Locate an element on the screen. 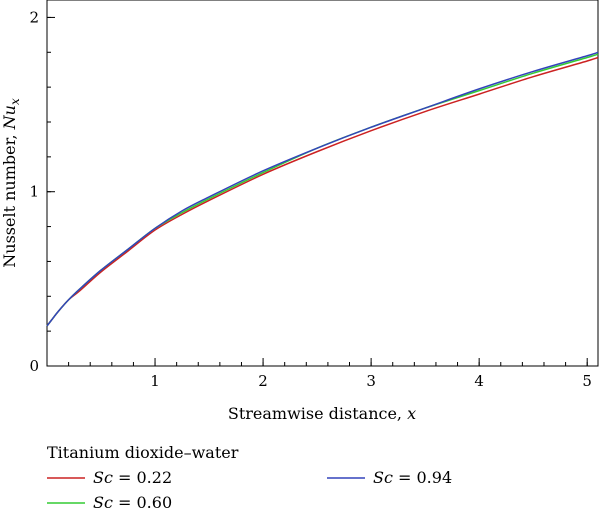 This screenshot has height=520, width=600. legend-title: Titanium dioxide–water is located at coordinates (143, 452).